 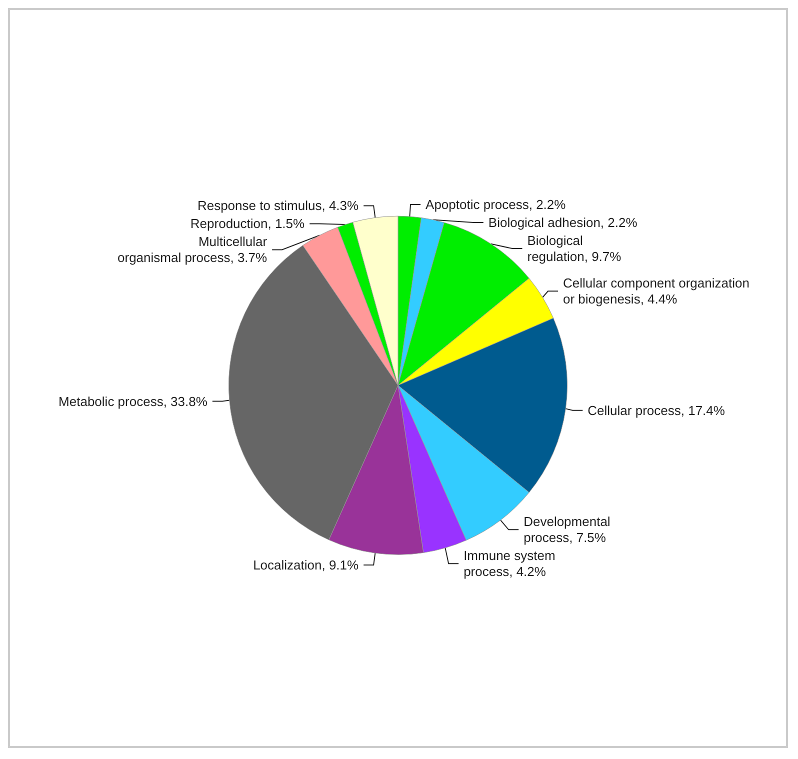 What do you see at coordinates (656, 291) in the screenshot?
I see `slice-label: Cellular component organization or biogenesis, 4.4%` at bounding box center [656, 291].